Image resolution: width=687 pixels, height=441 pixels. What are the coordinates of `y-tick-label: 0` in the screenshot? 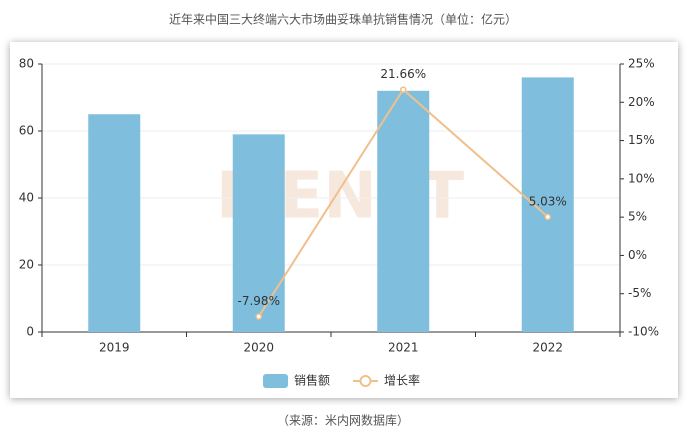 It's located at (30, 332).